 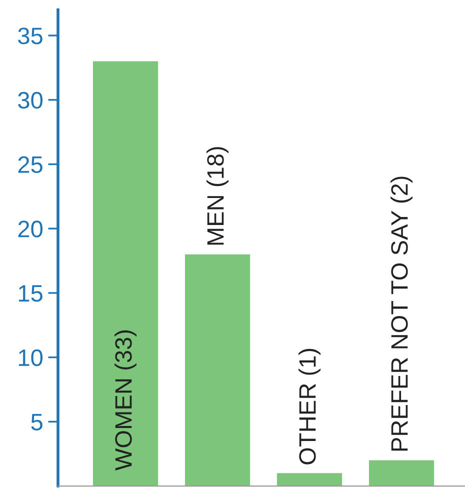 What do you see at coordinates (125, 400) in the screenshot?
I see `x-tick-label: WOMEN (33)` at bounding box center [125, 400].